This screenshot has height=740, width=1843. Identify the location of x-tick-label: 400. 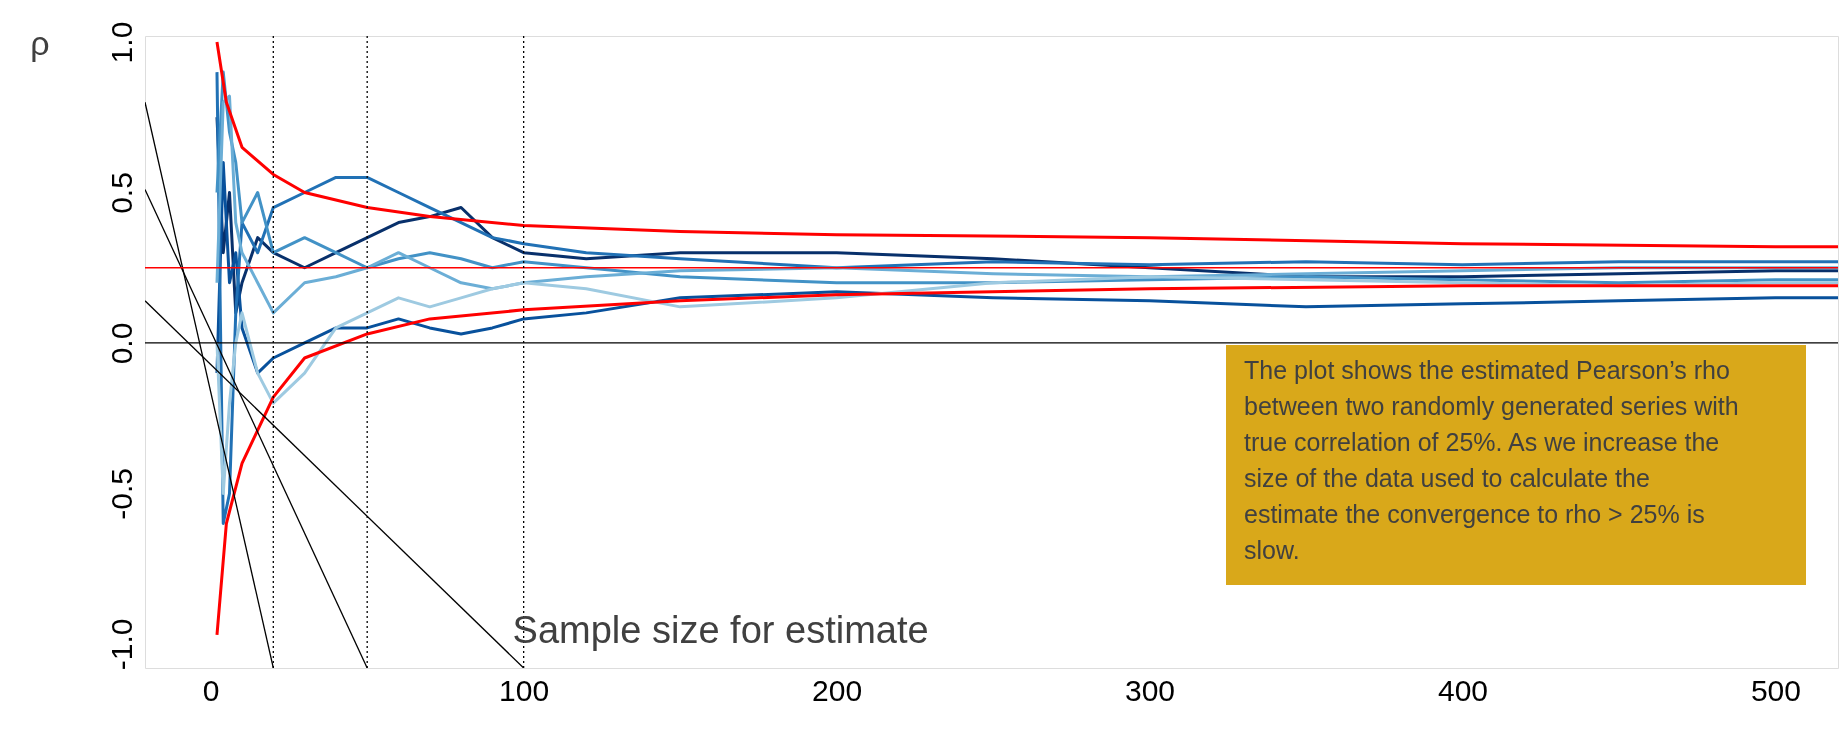
(1462, 690).